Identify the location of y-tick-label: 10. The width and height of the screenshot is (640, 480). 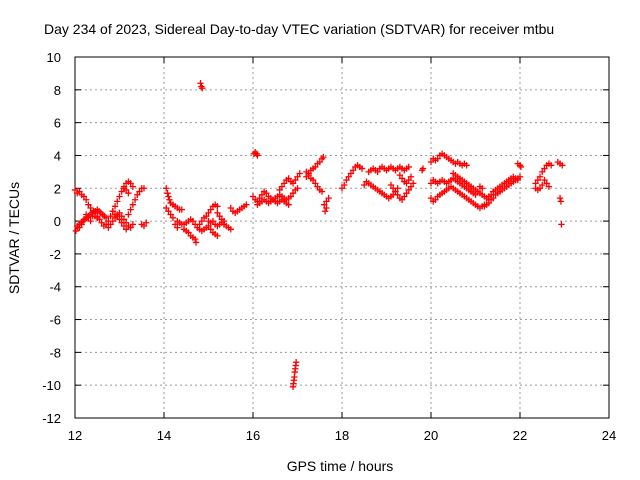
(54, 57).